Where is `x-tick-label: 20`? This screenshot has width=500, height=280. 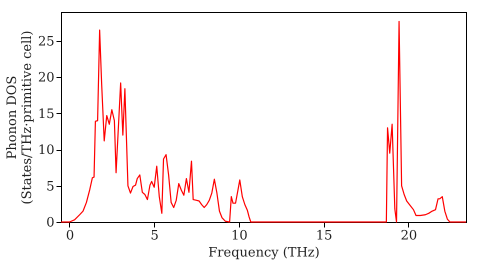 x-tick-label: 20 is located at coordinates (409, 236).